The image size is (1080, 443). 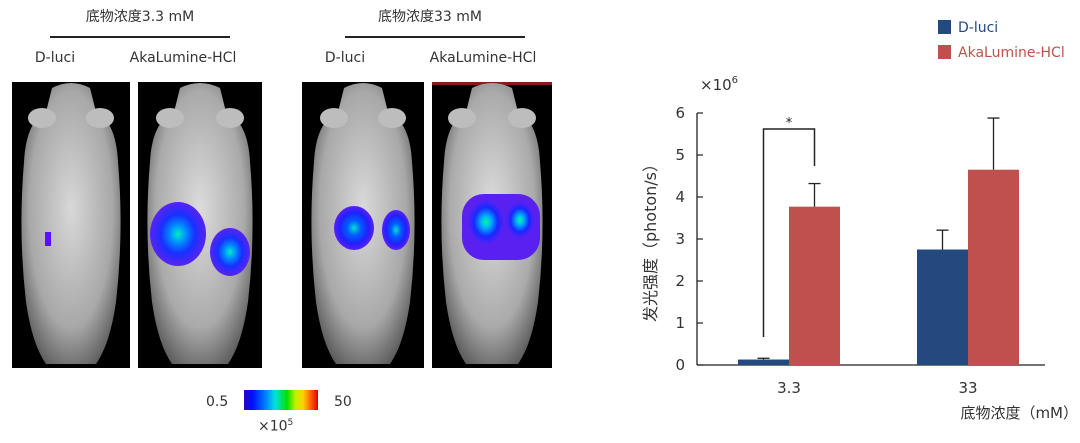 I want to click on mouse-image-akalumine-33mm, so click(x=492, y=225).